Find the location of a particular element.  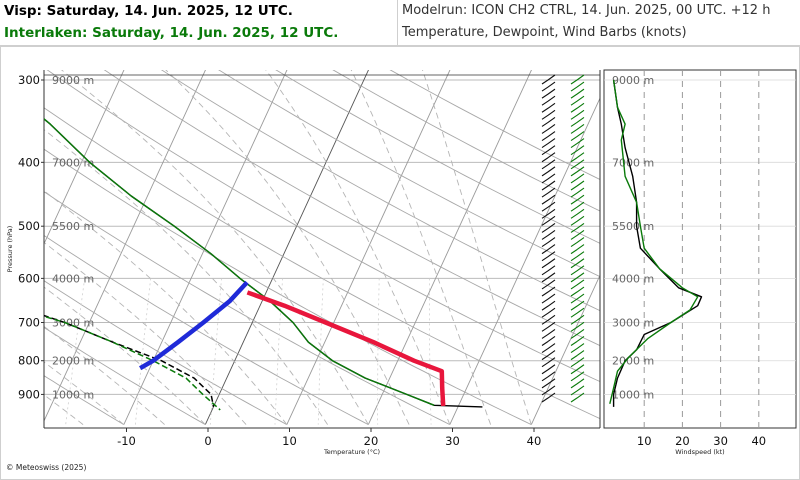

moist-adiabat is located at coordinates (421, 247).